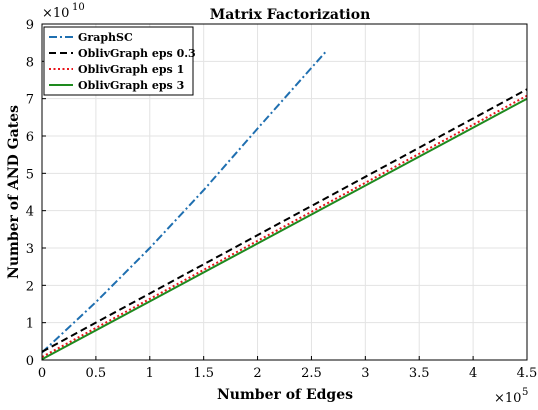  What do you see at coordinates (55, 13) in the screenshot?
I see `y-multiplier-base: ×10` at bounding box center [55, 13].